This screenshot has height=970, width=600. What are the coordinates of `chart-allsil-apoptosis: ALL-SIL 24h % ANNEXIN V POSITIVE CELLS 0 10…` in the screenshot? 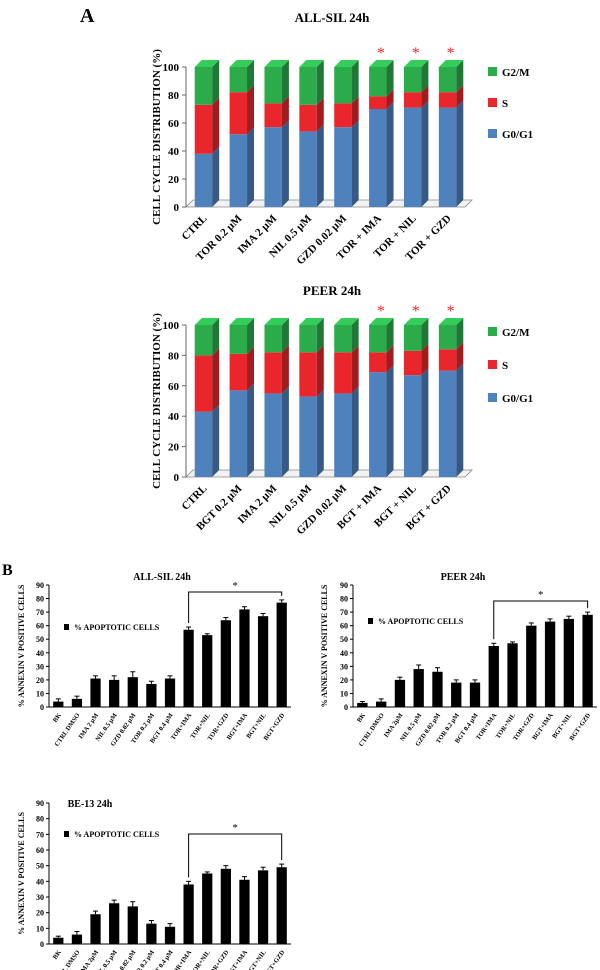 It's located at (154, 660).